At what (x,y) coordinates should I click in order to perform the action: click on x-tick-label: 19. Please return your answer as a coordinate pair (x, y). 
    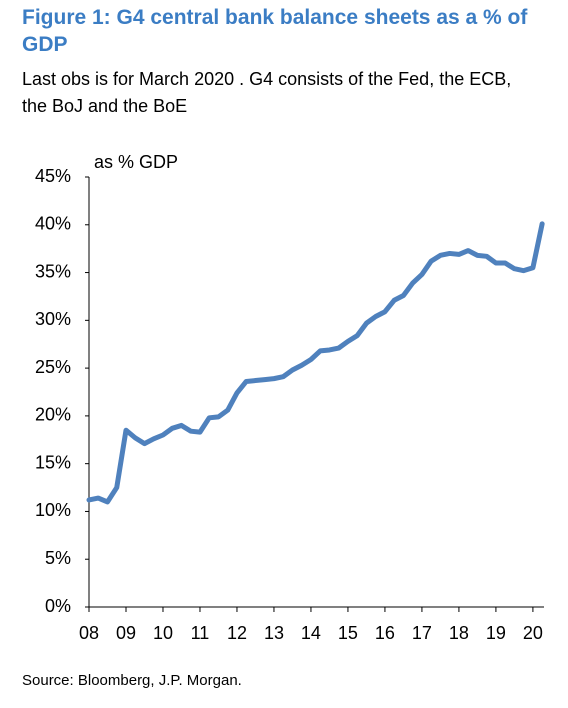
    Looking at the image, I should click on (496, 633).